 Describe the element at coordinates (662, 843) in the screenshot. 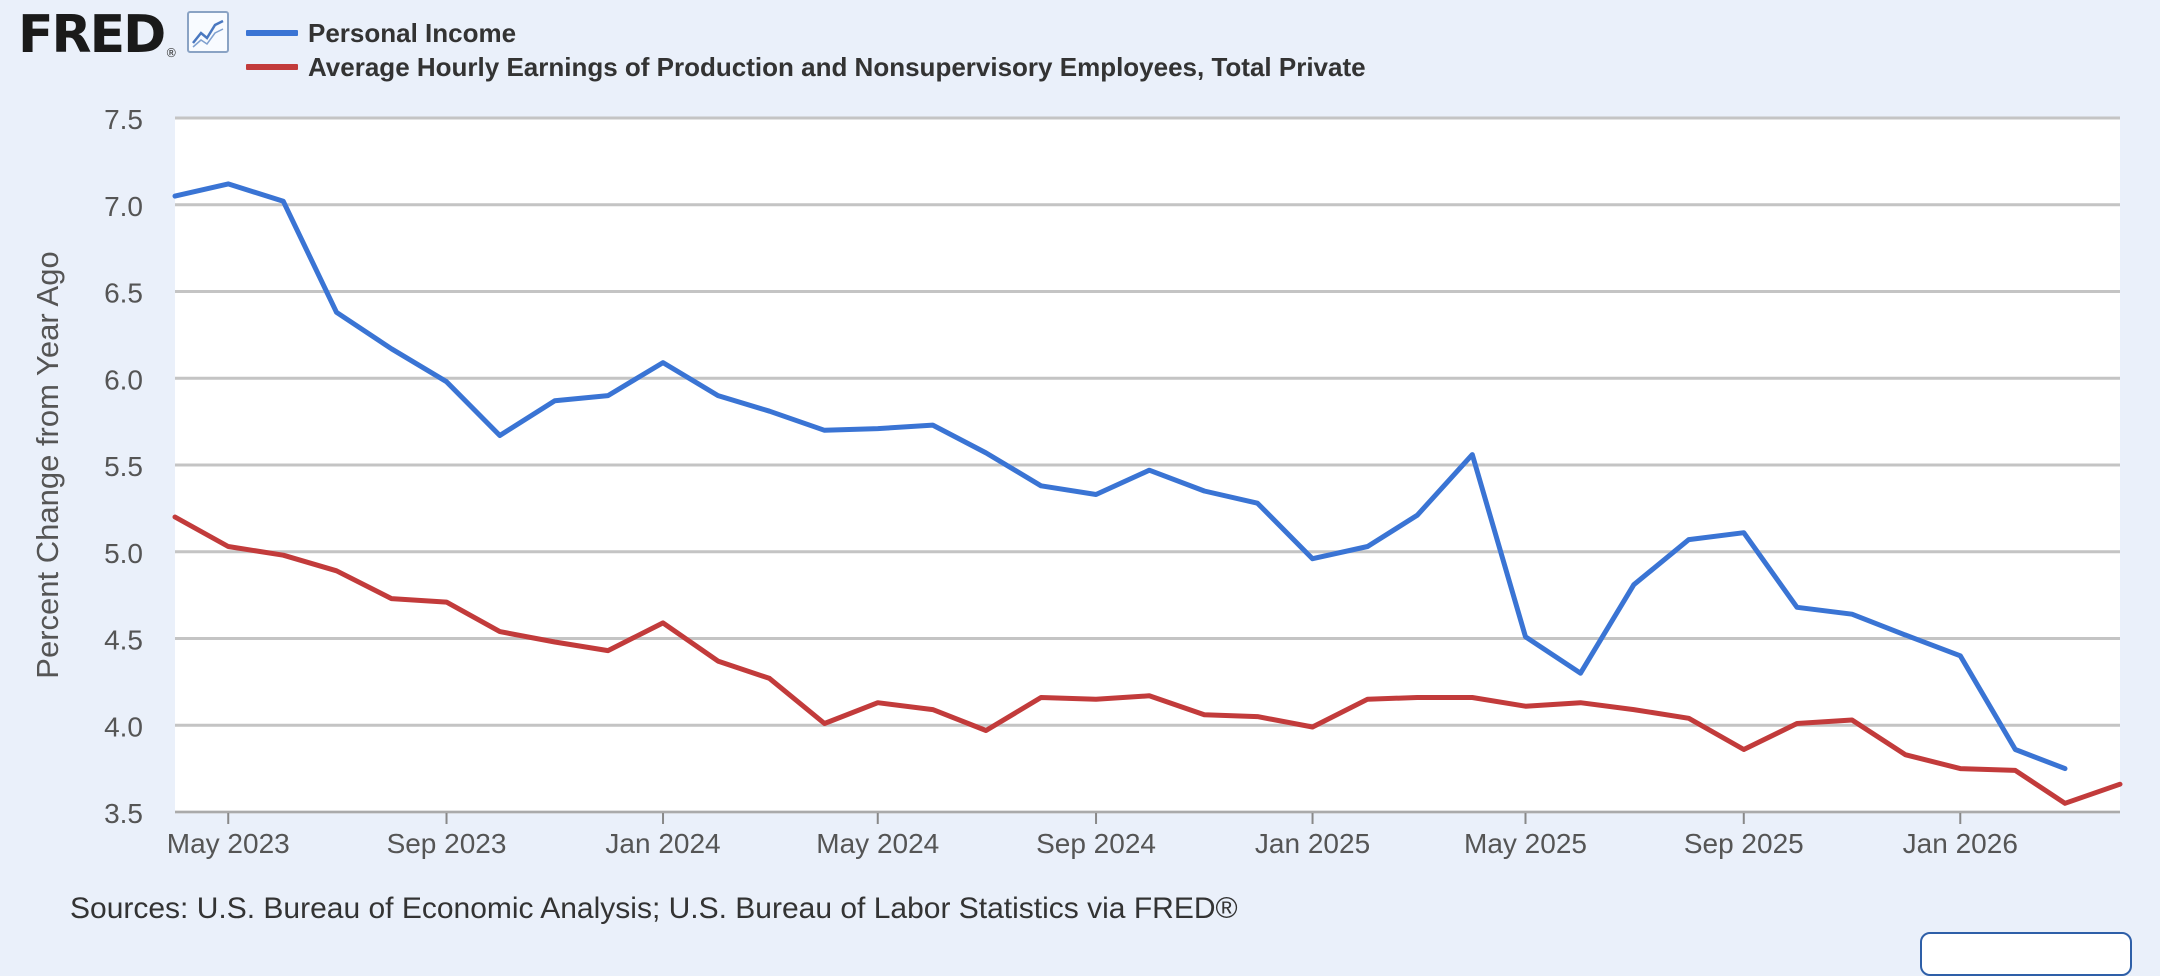

I see `x-tick-label: Jan 2024` at that location.